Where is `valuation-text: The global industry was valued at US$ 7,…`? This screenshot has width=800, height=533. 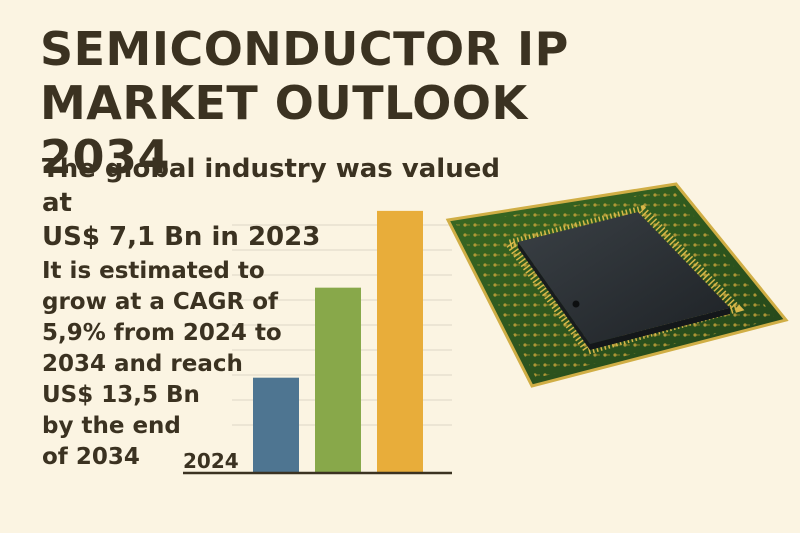 valuation-text: The global industry was valued at US$ 7,… is located at coordinates (277, 203).